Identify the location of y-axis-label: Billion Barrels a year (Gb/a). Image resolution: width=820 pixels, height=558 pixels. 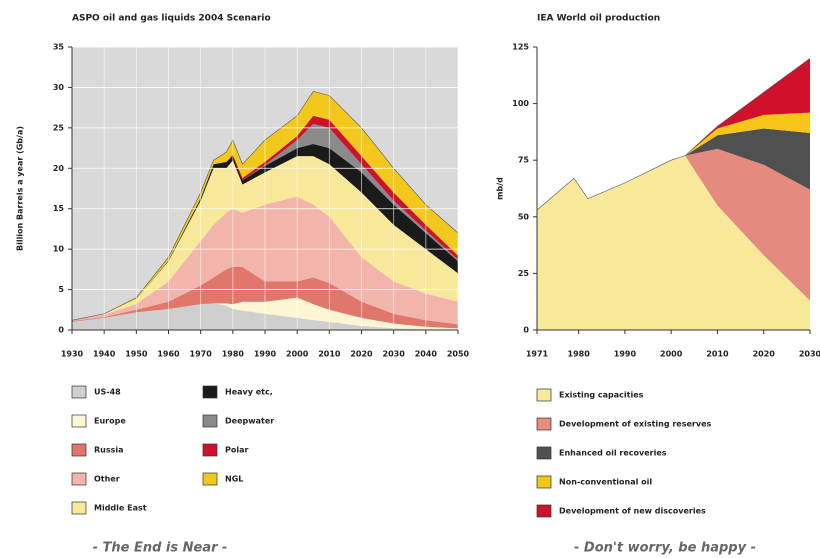
(20, 188).